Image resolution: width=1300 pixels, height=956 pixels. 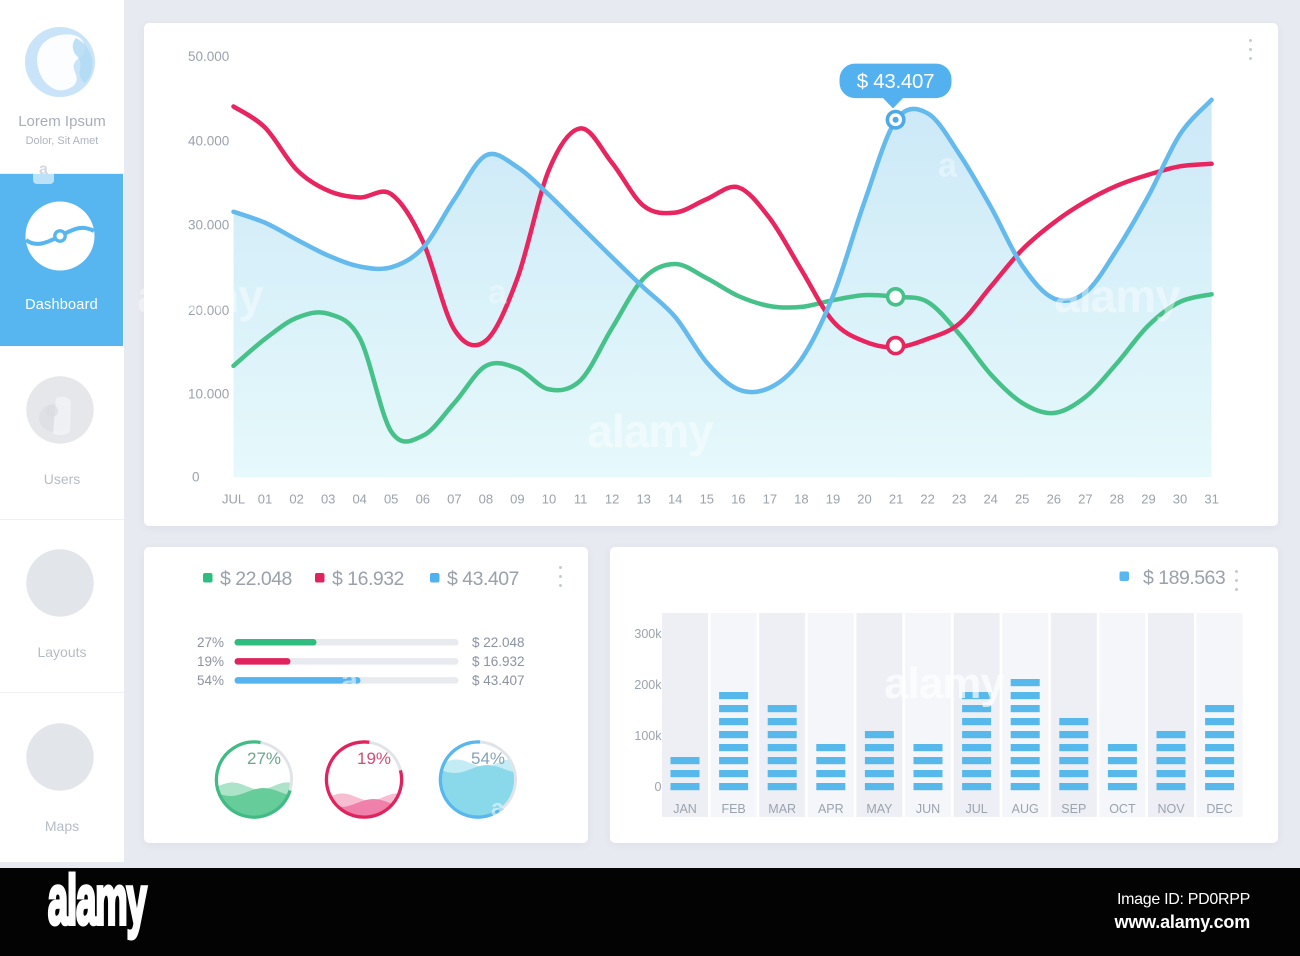 What do you see at coordinates (359, 499) in the screenshot?
I see `svg-text: 04` at bounding box center [359, 499].